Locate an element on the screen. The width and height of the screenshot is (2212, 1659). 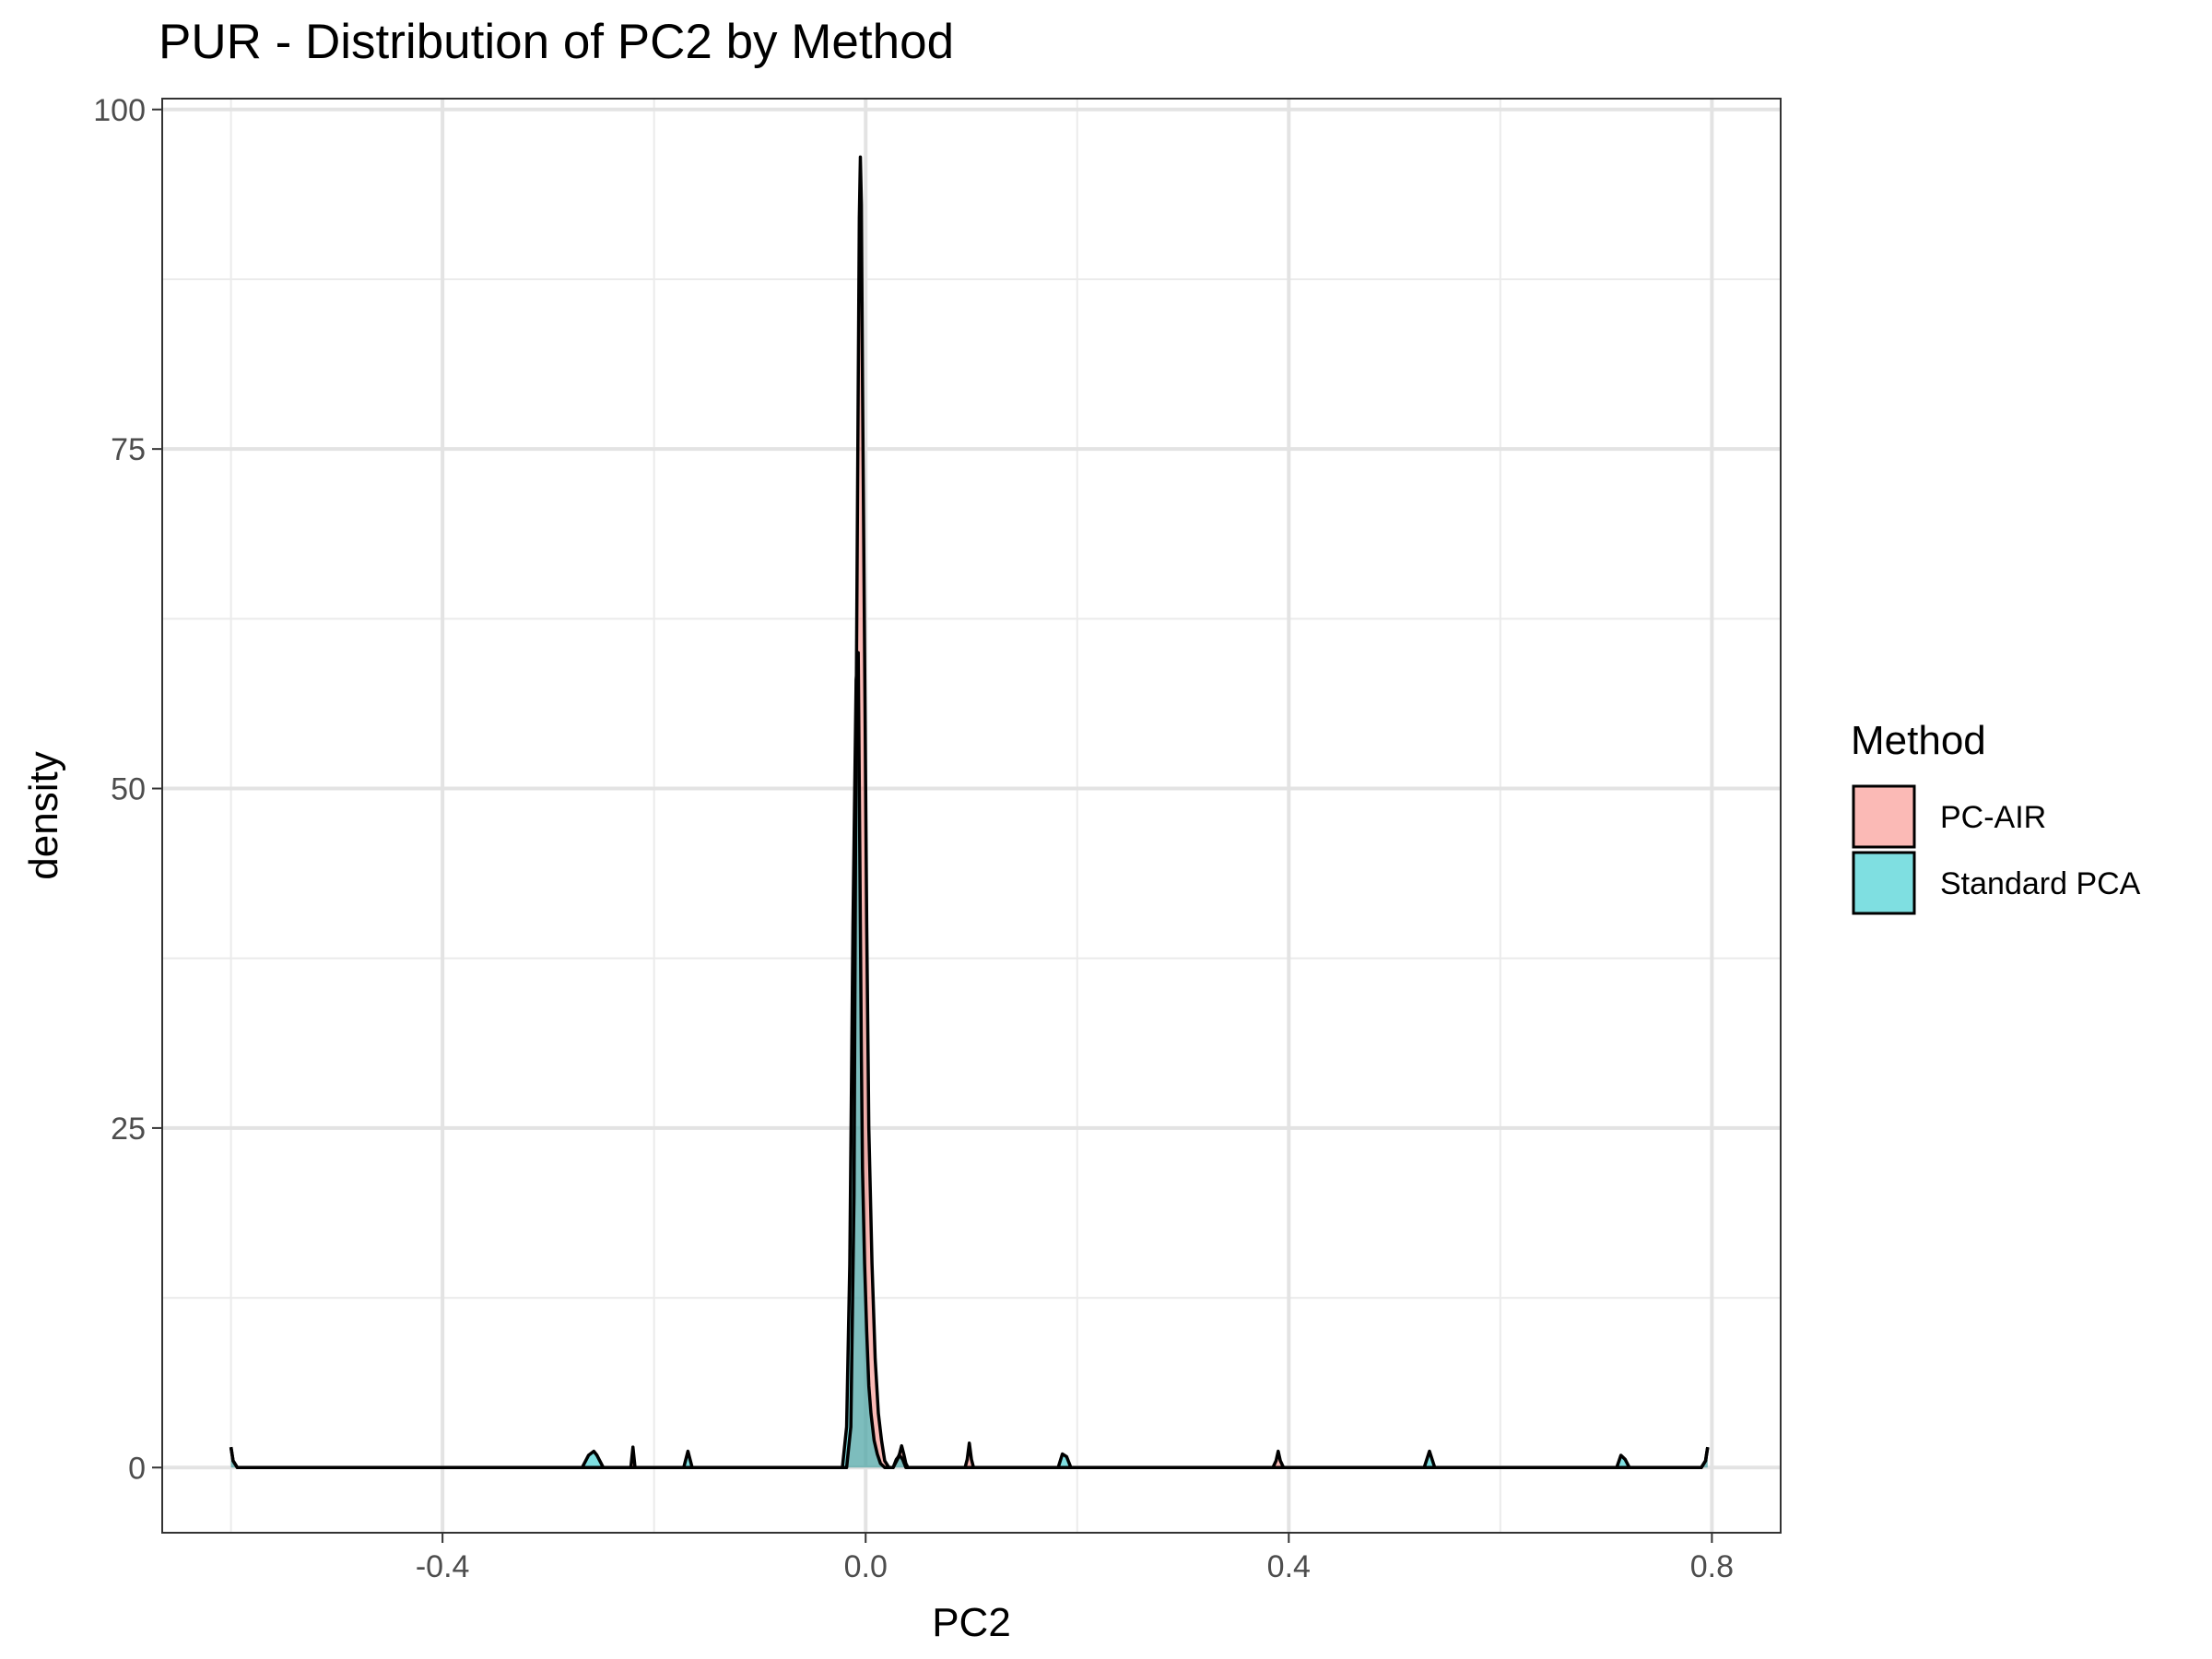
x-tick-label: 0.4 is located at coordinates (1289, 1566).